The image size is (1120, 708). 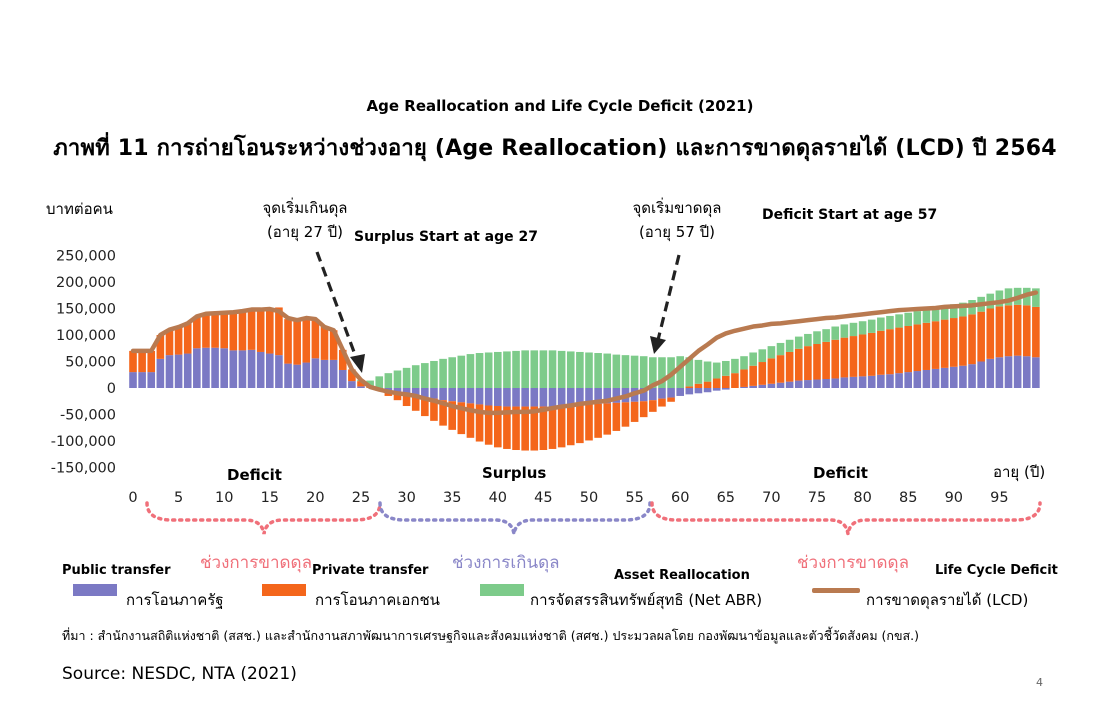 I want to click on x-tick-label: 35, so click(x=452, y=498).